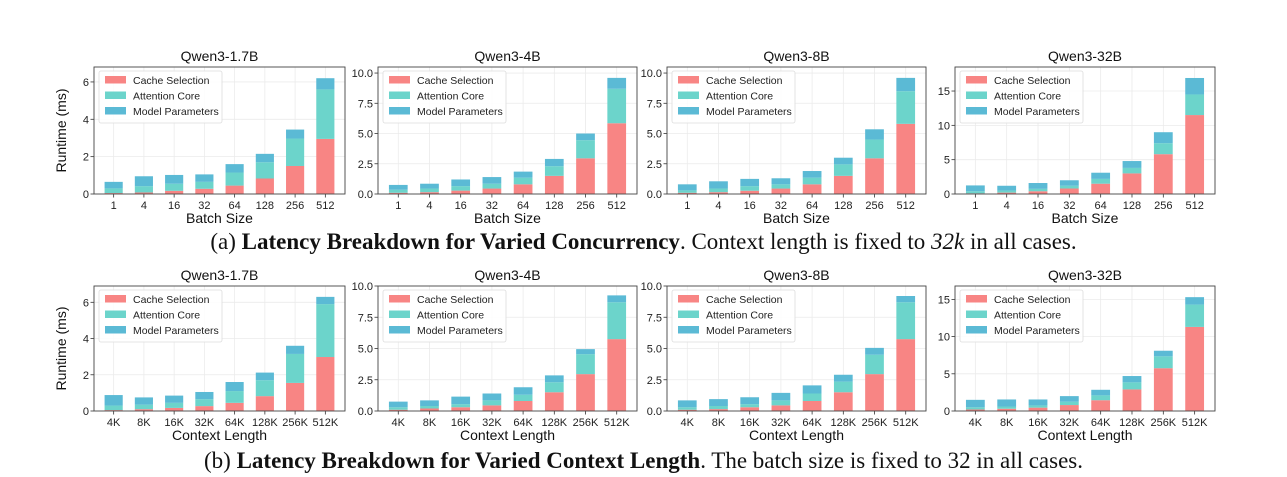  What do you see at coordinates (461, 423) in the screenshot?
I see `x-tick-label: 16K` at bounding box center [461, 423].